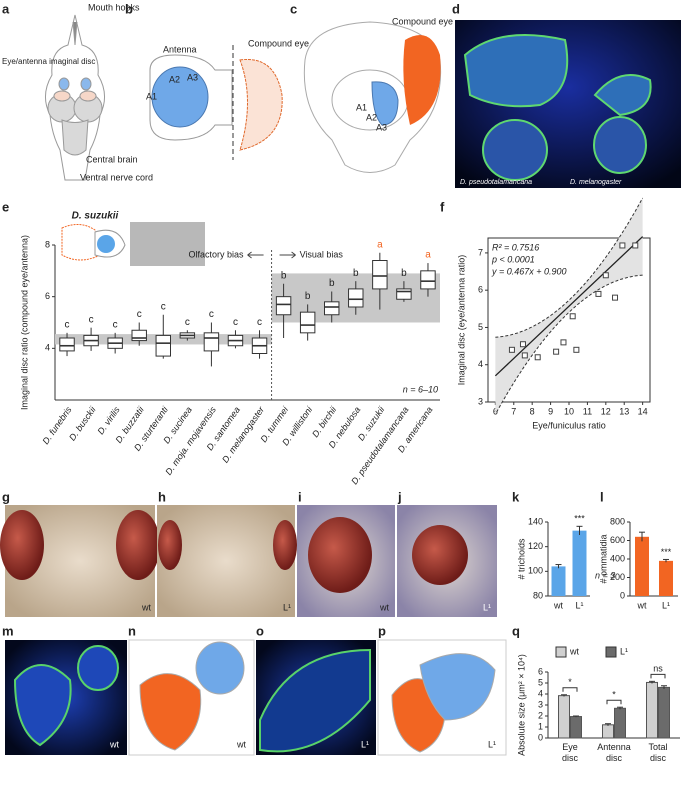  What do you see at coordinates (550, 411) in the screenshot?
I see `x-tick-label: 9` at bounding box center [550, 411].